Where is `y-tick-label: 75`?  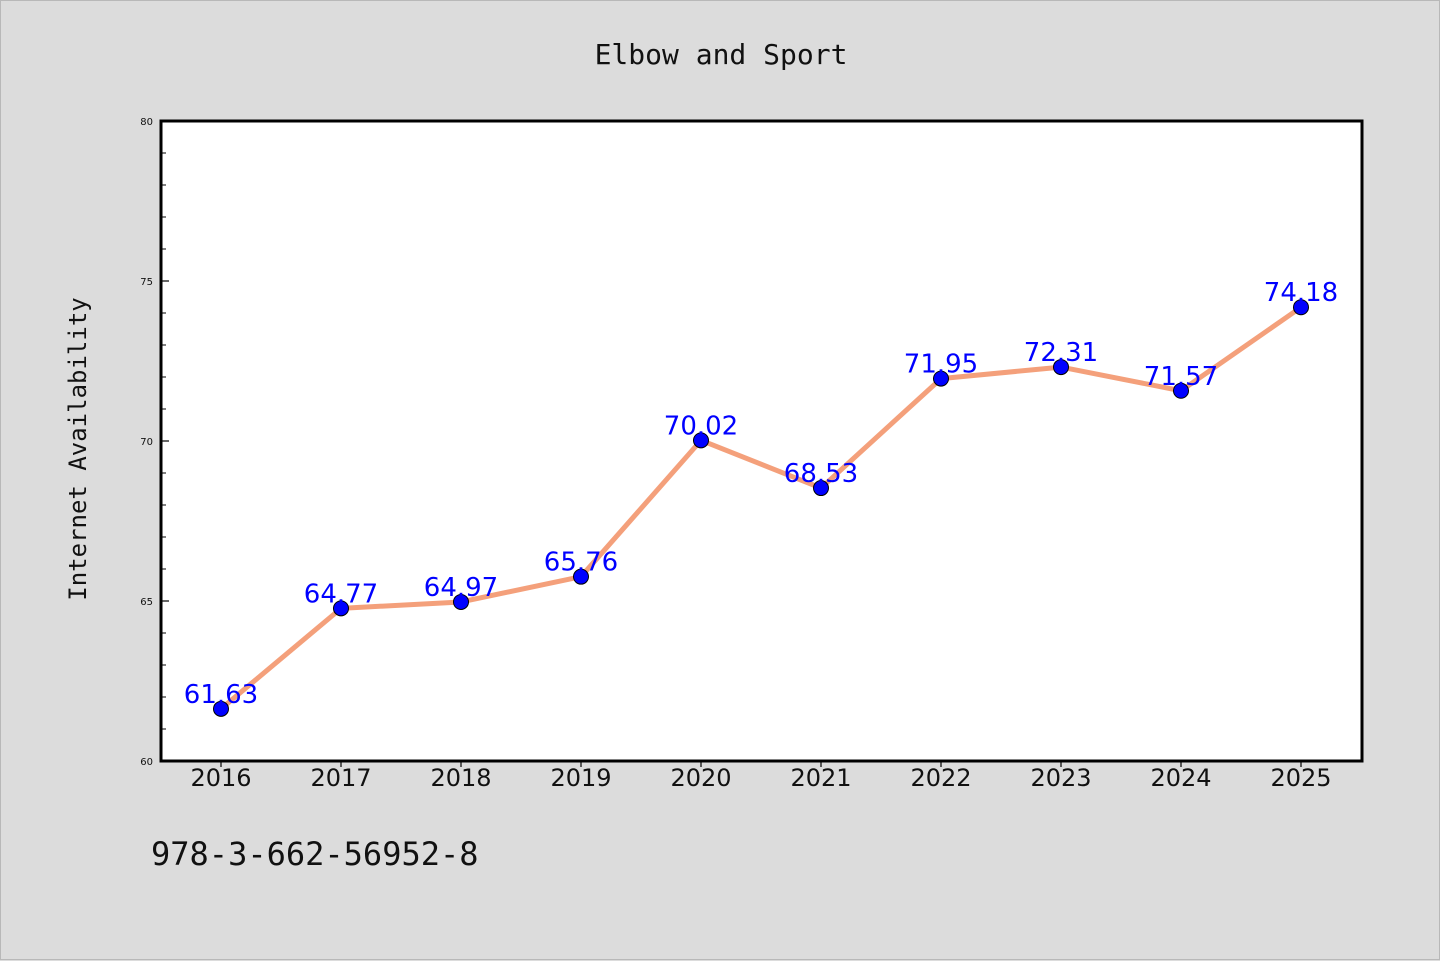
y-tick-label: 75 is located at coordinates (146, 282).